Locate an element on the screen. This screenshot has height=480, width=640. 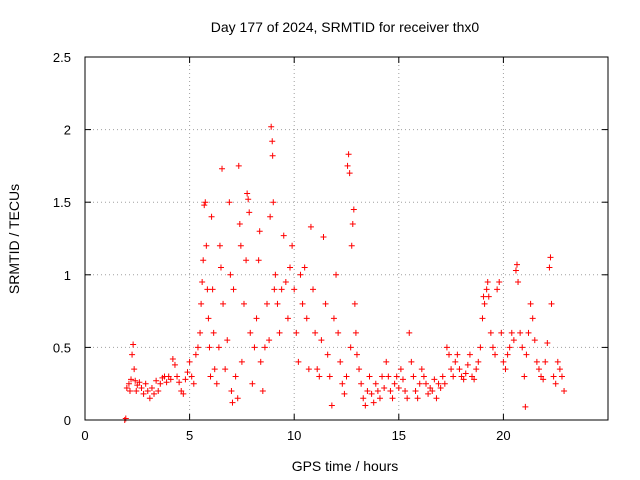
x-tick-label: 10 is located at coordinates (294, 435).